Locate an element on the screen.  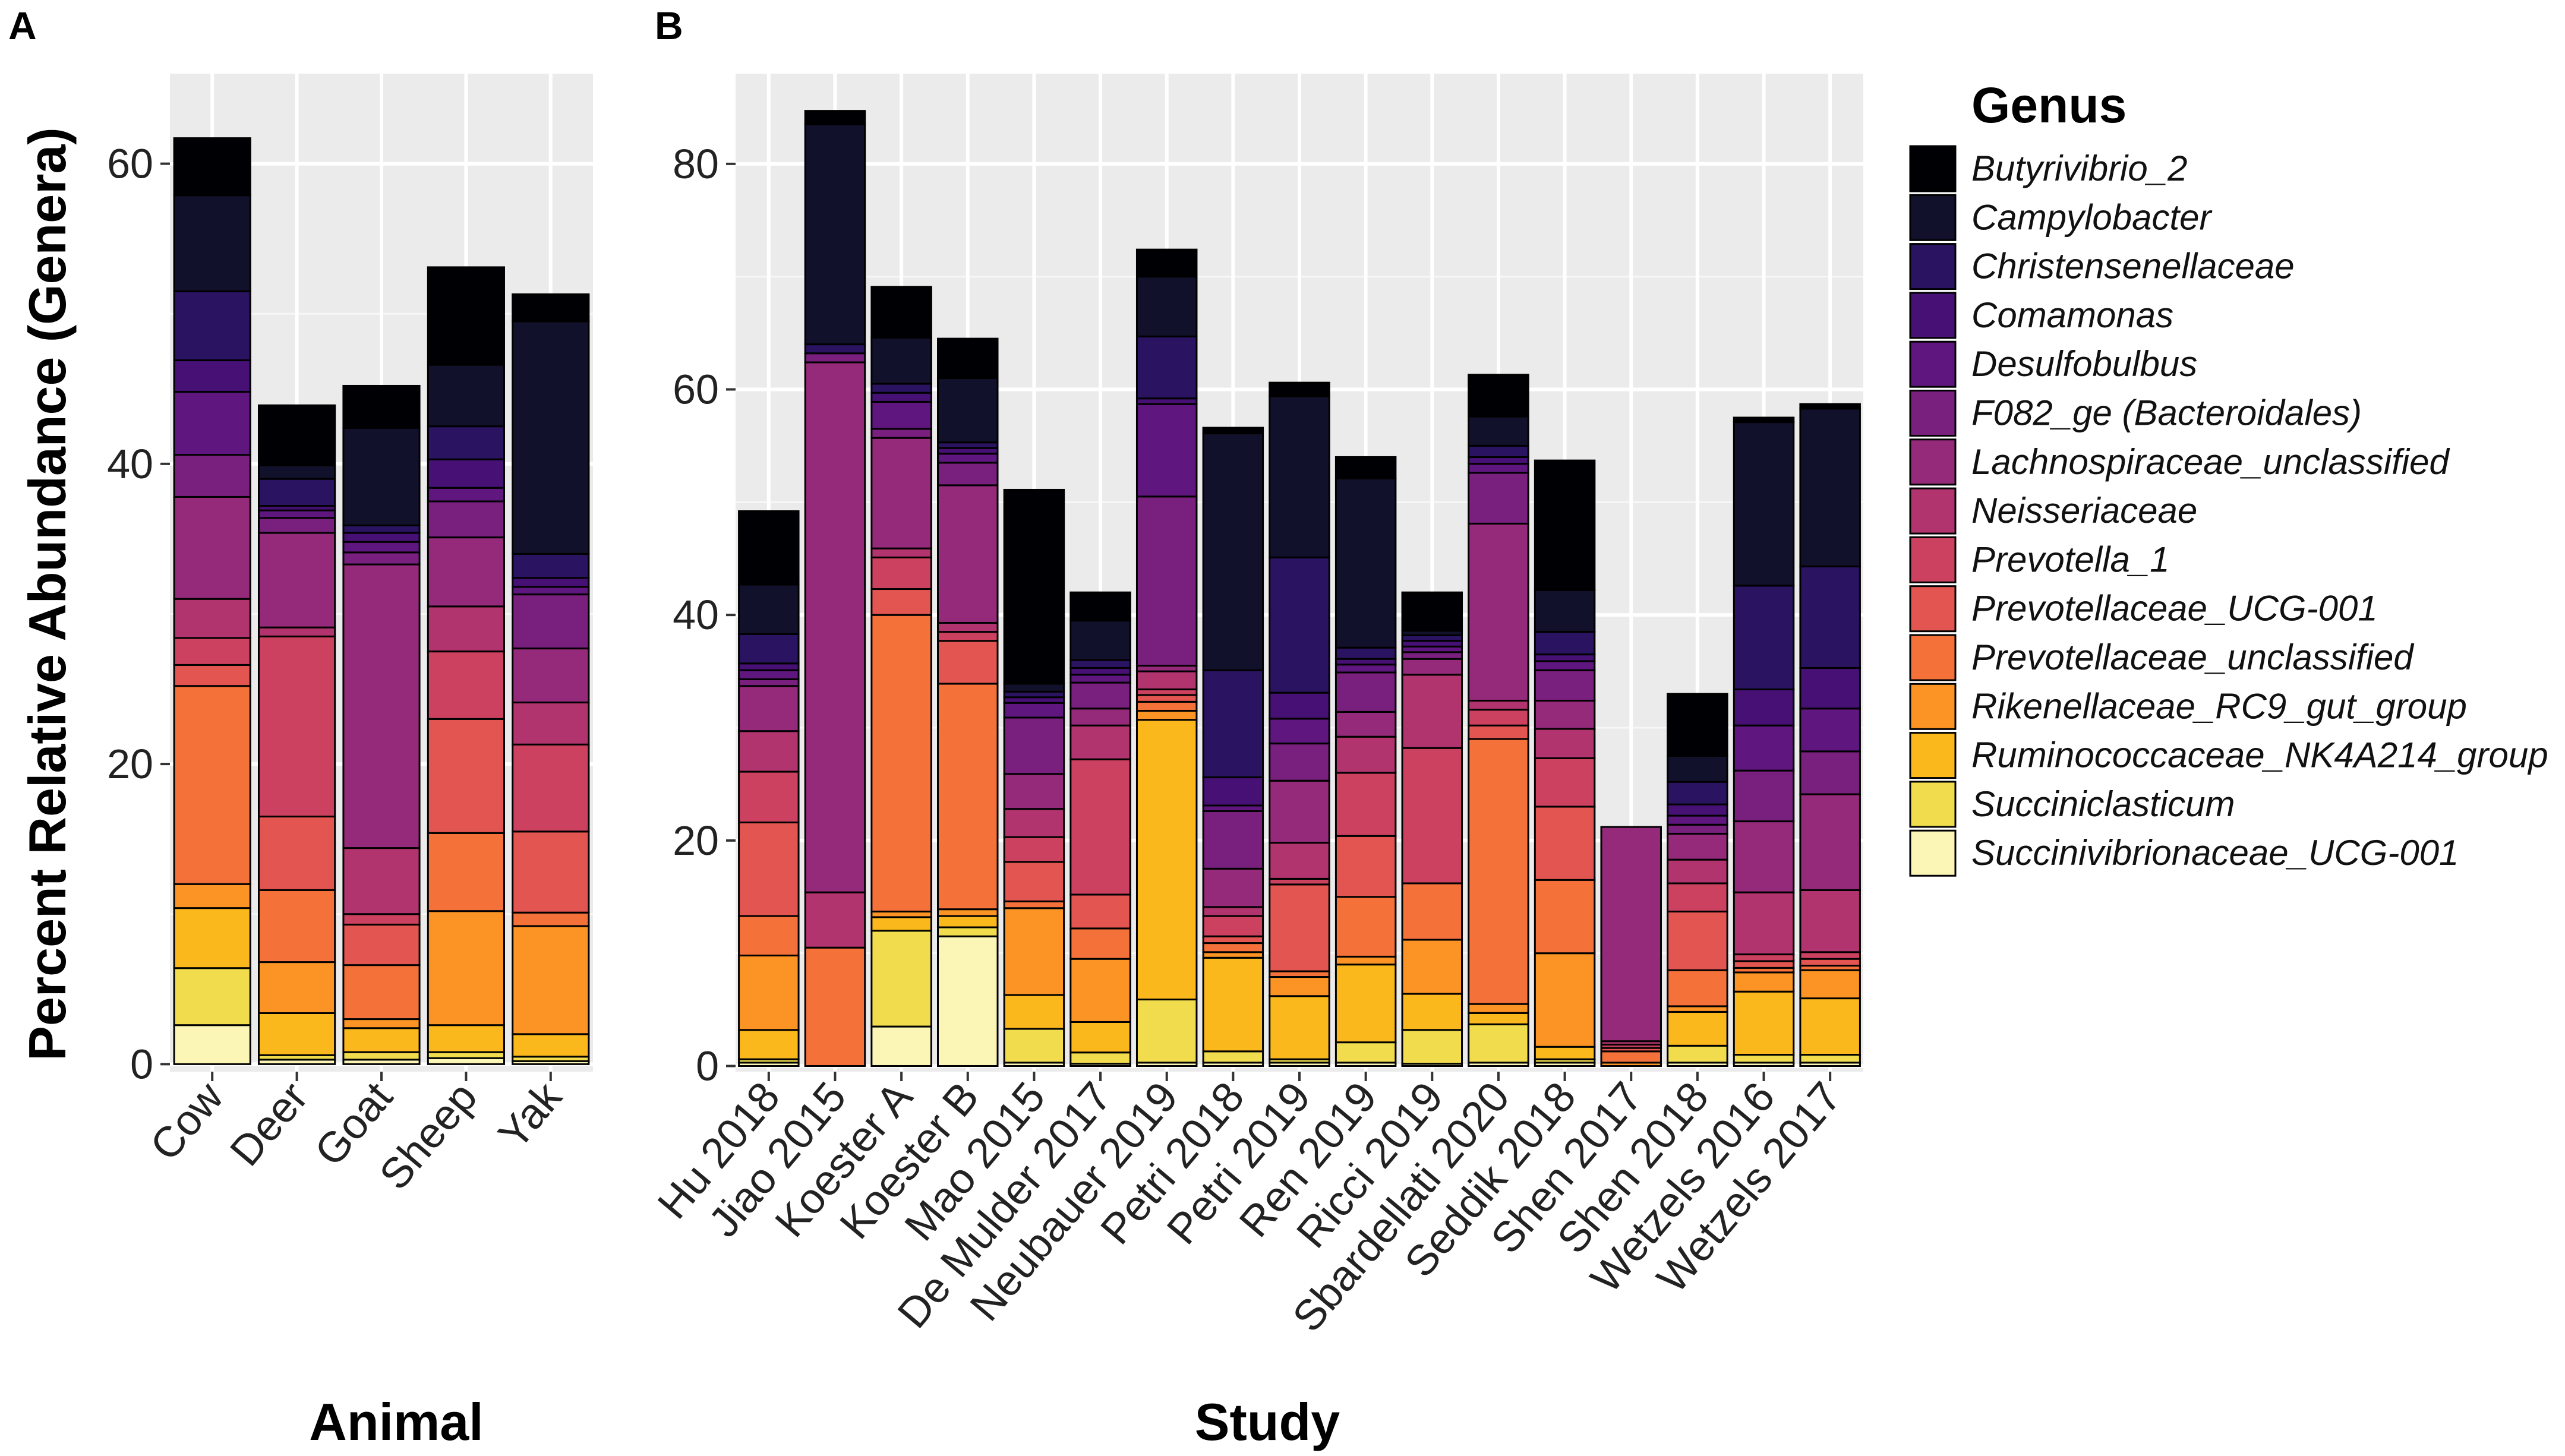
bar-segment-hu-2018-neisseriaceae is located at coordinates (769, 751).